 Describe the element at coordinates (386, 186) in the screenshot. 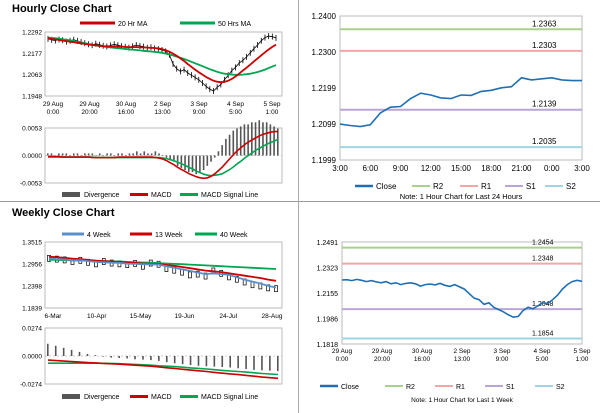

I see `legend-label-close: Close` at that location.